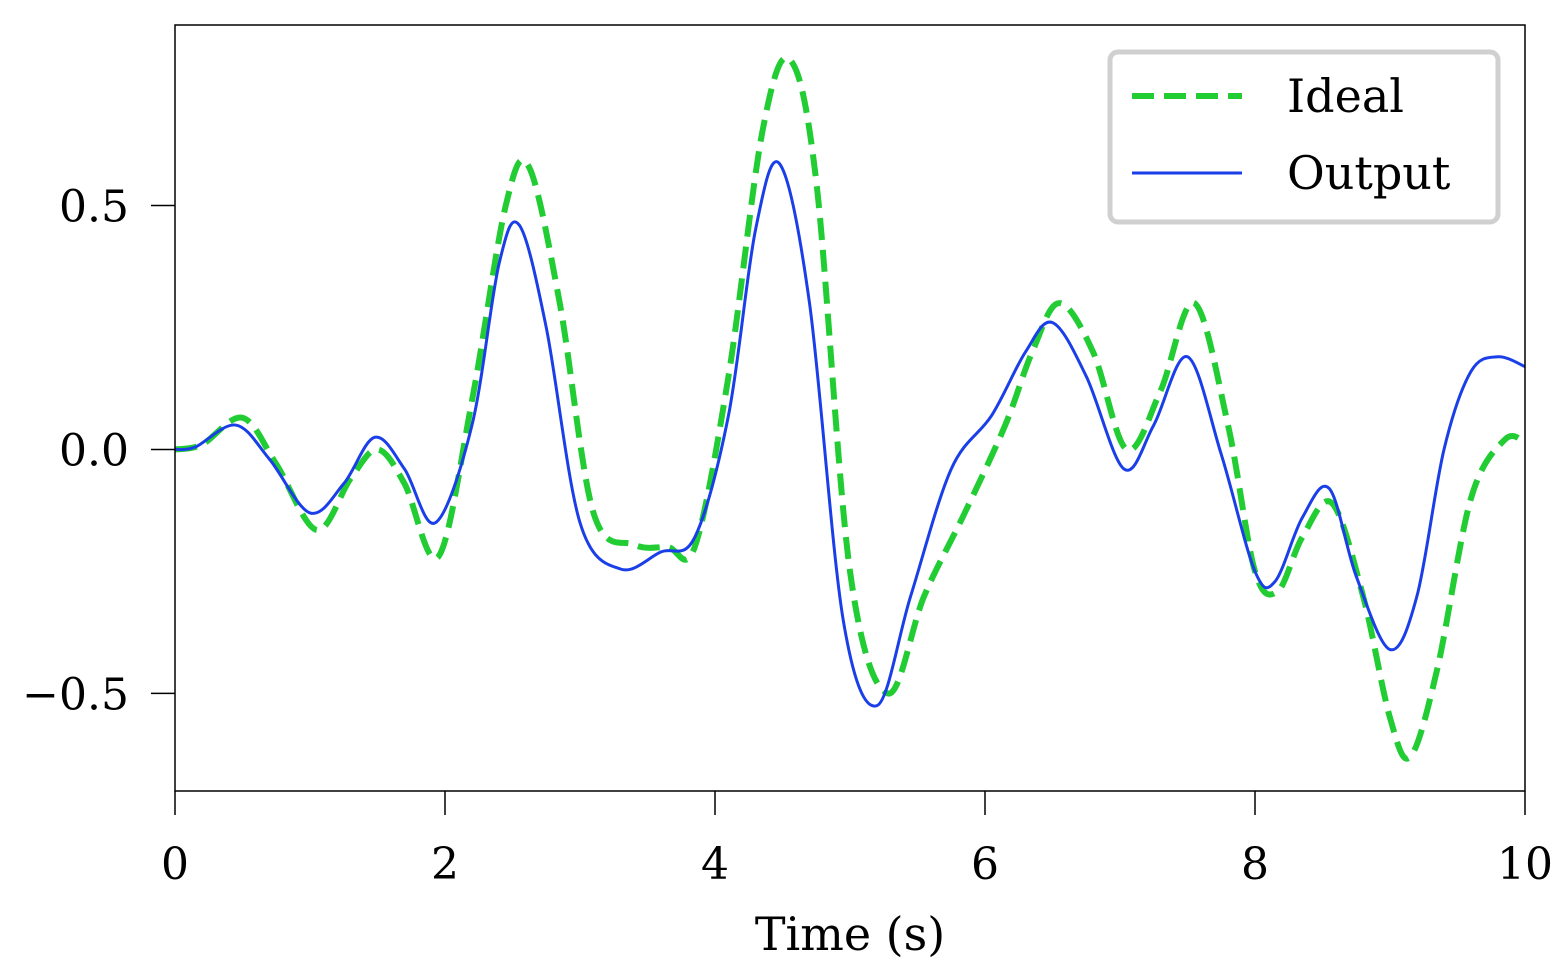 This screenshot has height=972, width=1566. What do you see at coordinates (1369, 173) in the screenshot?
I see `legend-label-output: Output` at bounding box center [1369, 173].